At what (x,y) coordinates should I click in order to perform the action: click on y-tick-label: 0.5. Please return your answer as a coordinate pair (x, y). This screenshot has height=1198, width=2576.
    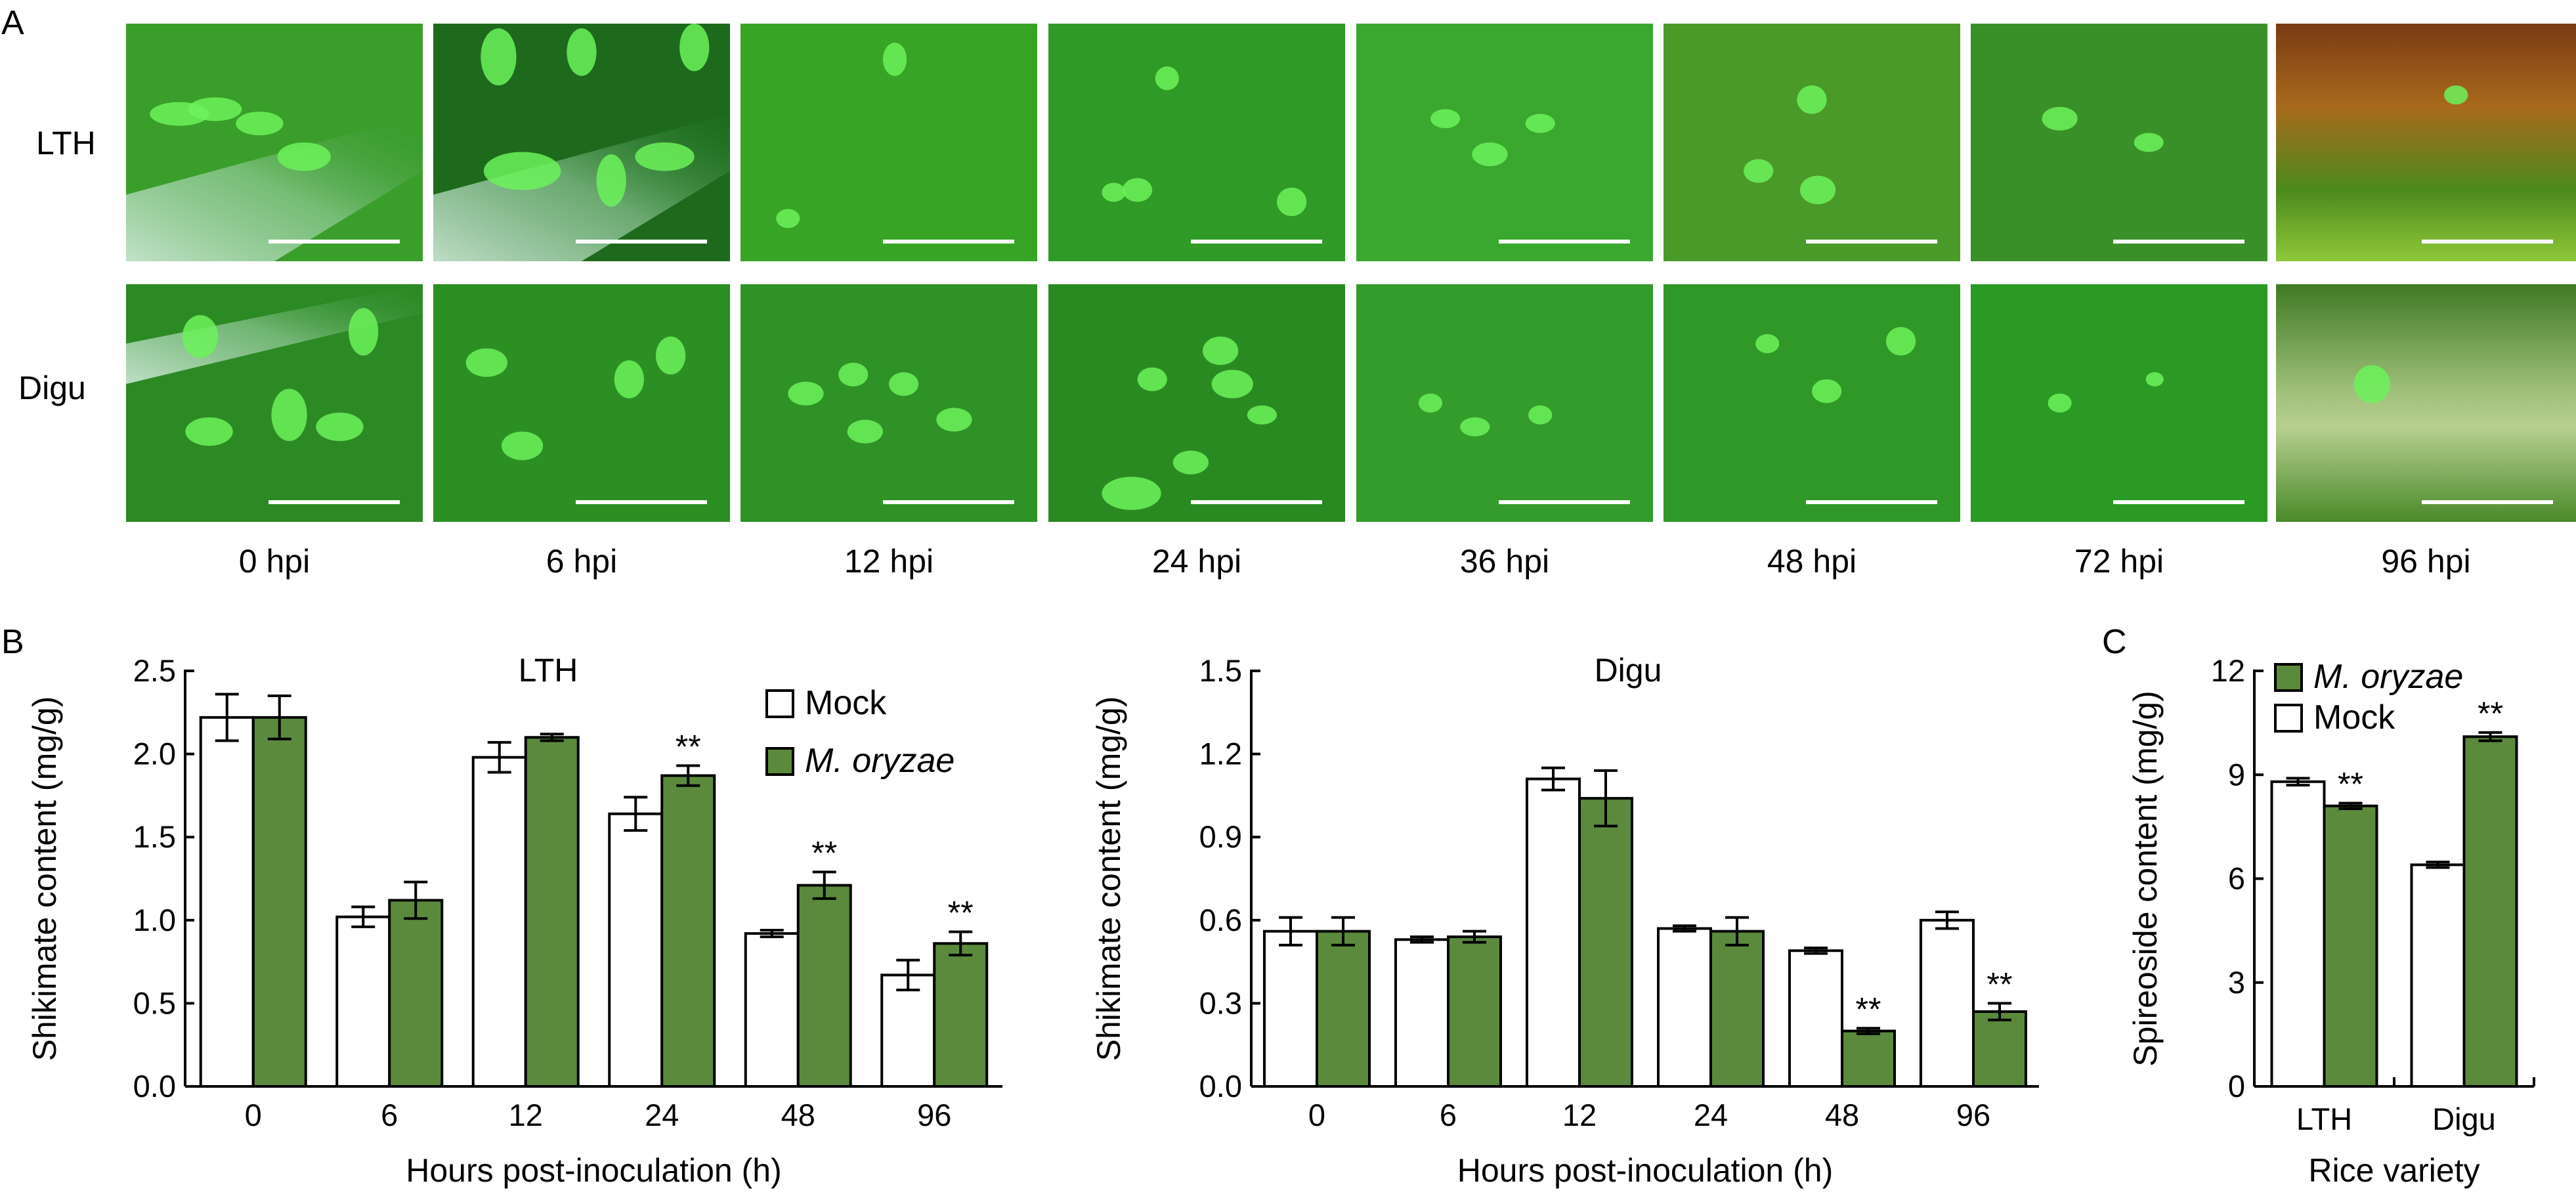
    Looking at the image, I should click on (154, 1002).